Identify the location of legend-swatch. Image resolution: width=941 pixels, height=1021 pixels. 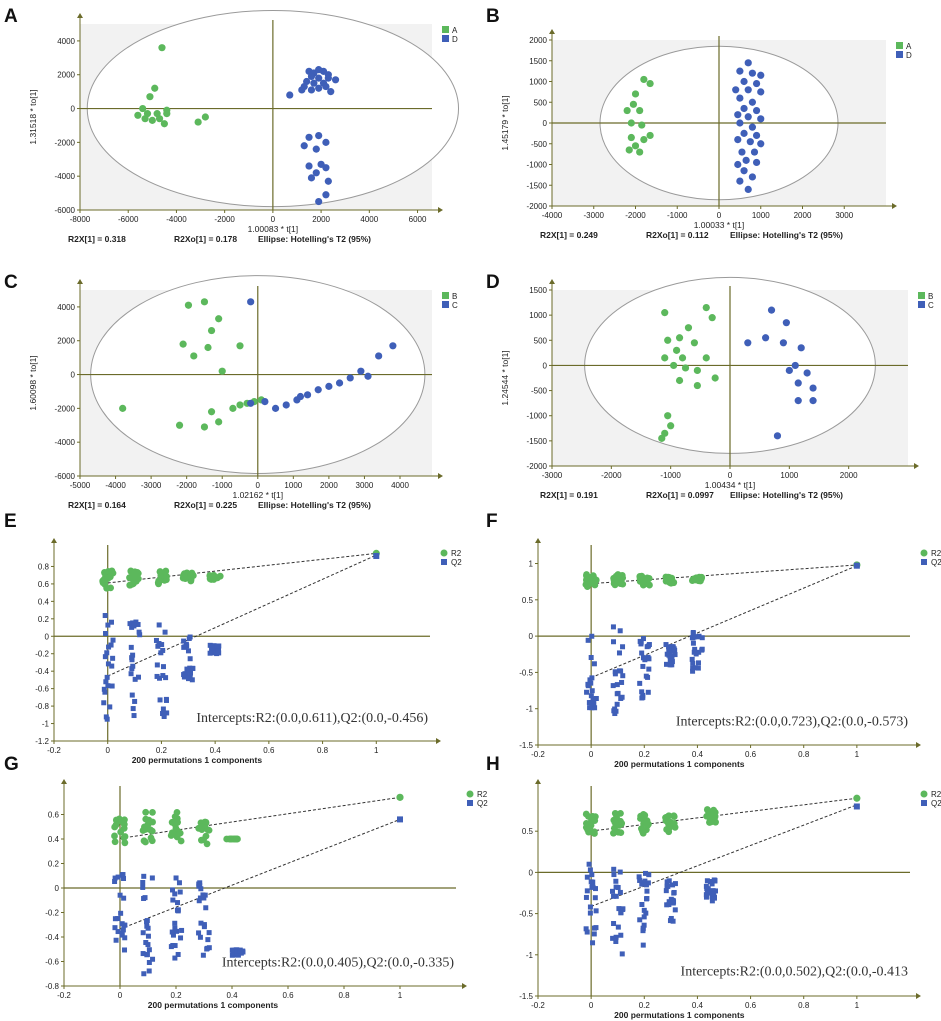
(445, 295).